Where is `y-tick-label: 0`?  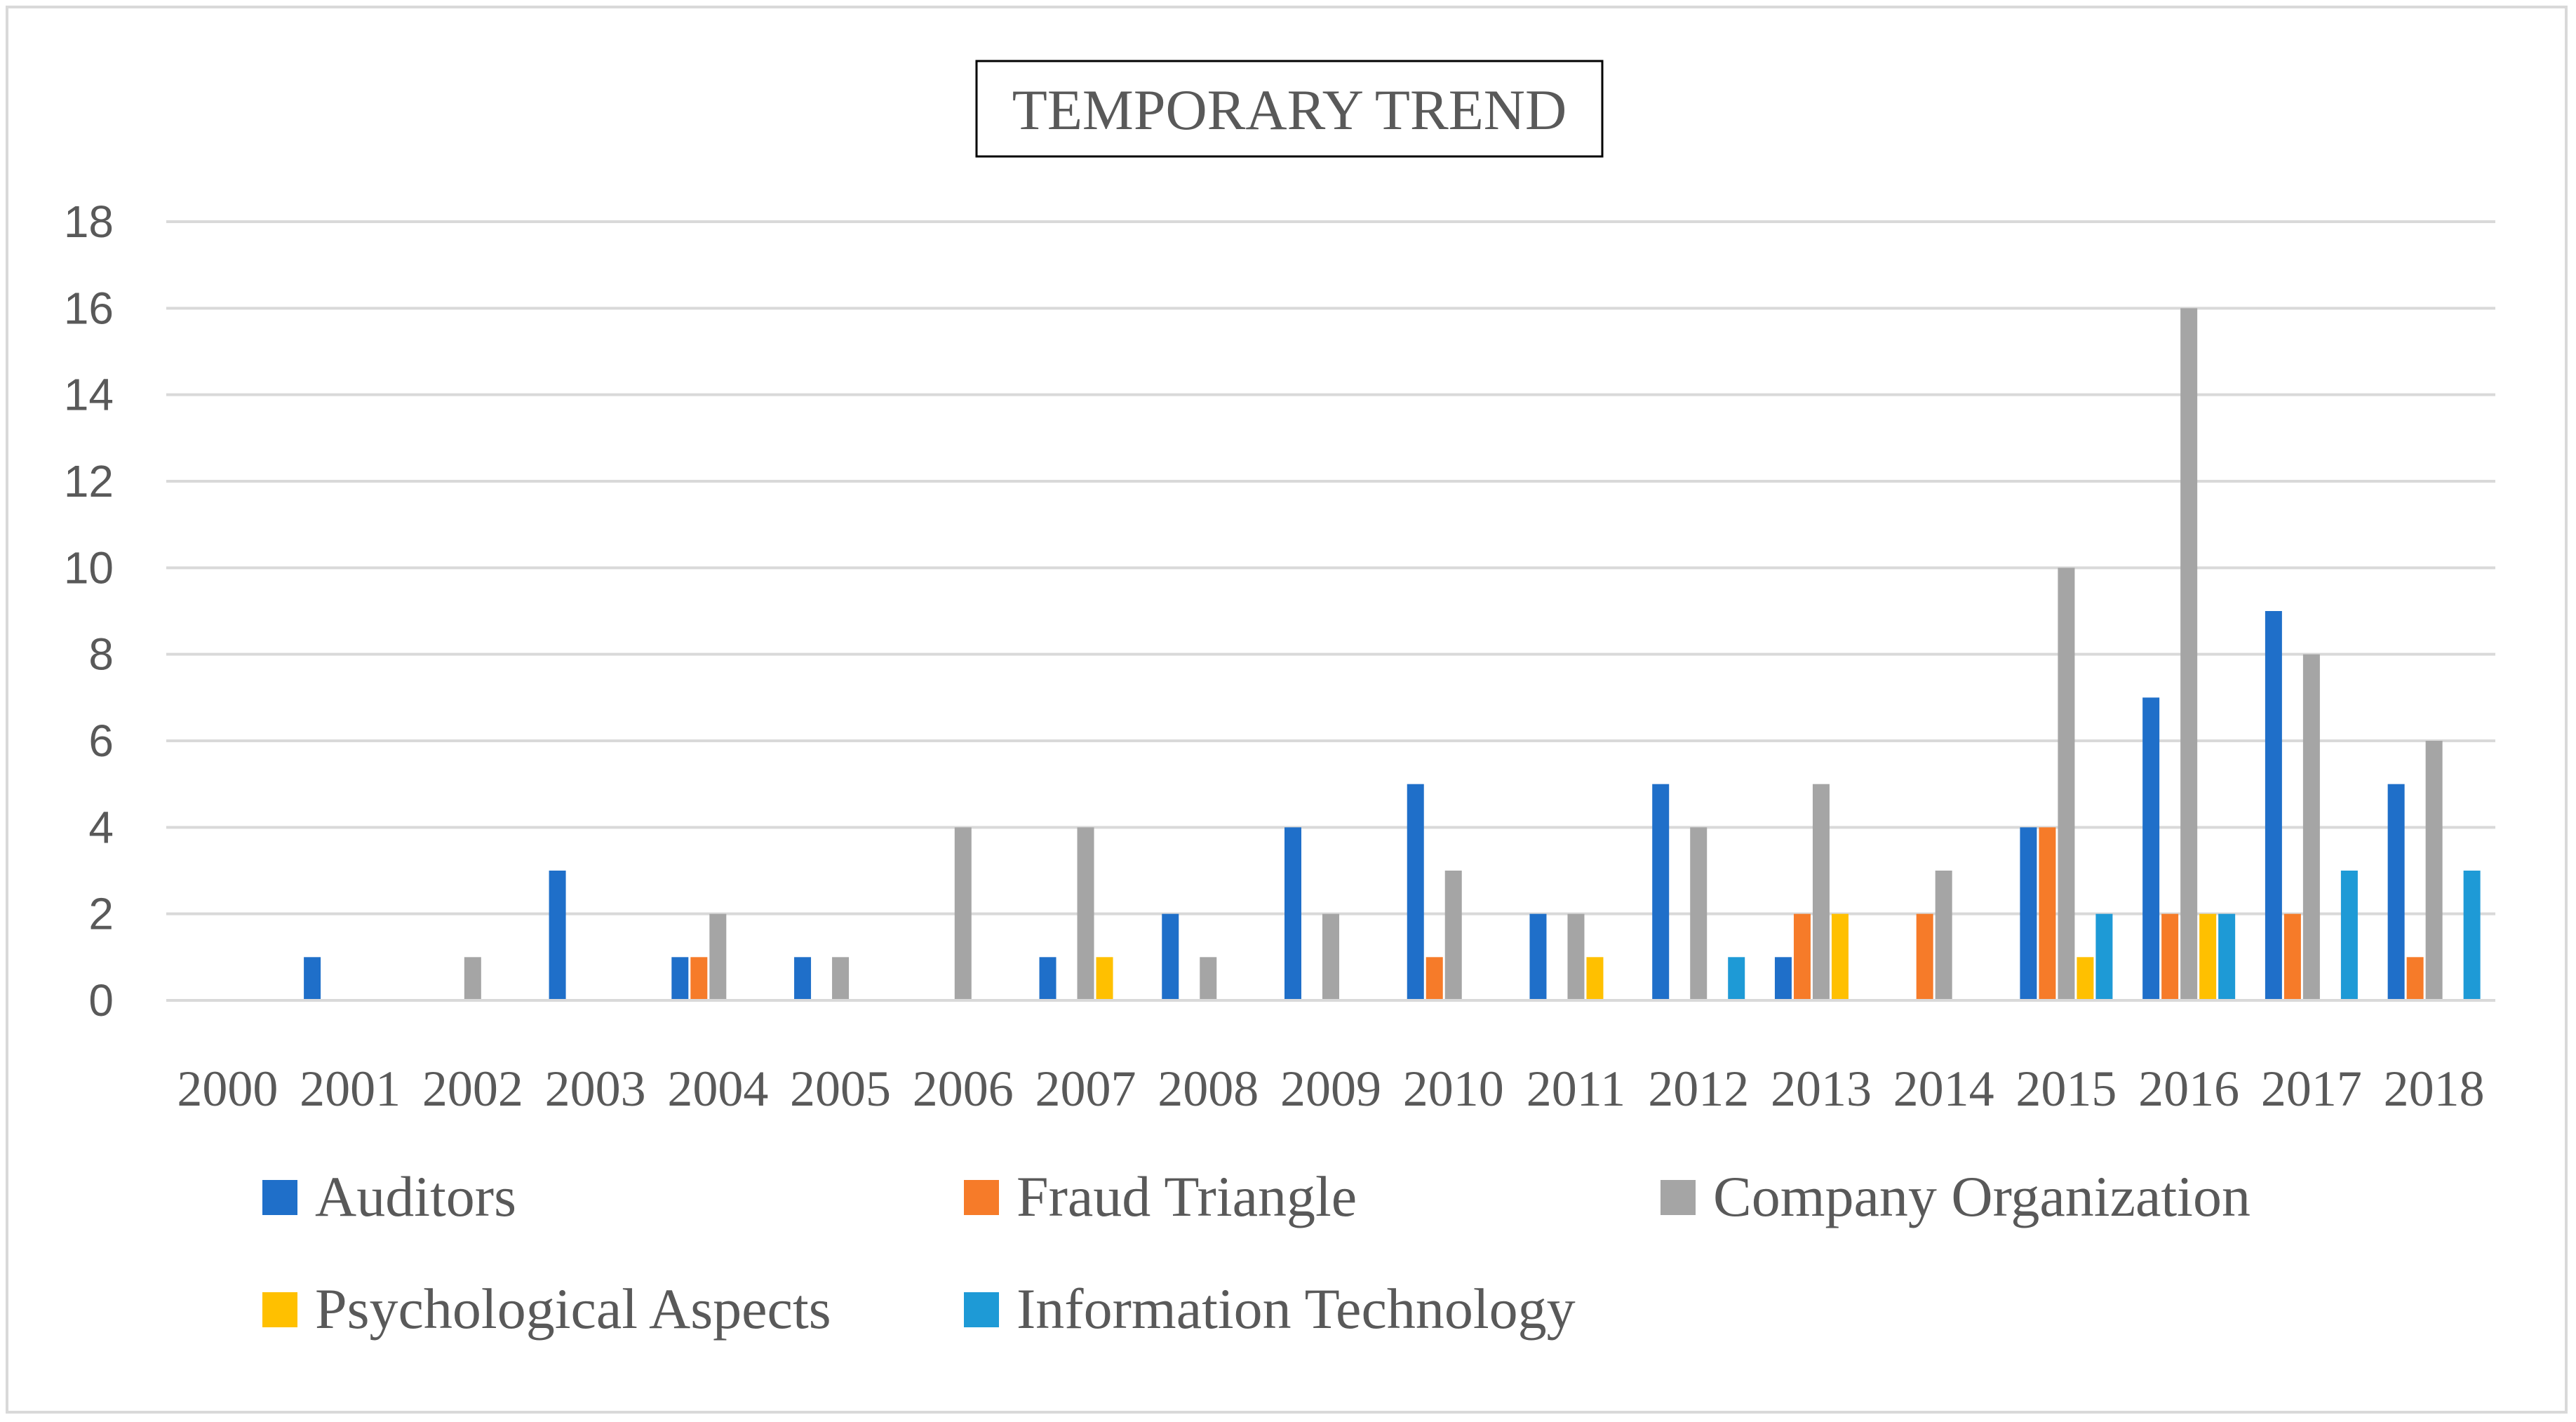 y-tick-label: 0 is located at coordinates (101, 1001).